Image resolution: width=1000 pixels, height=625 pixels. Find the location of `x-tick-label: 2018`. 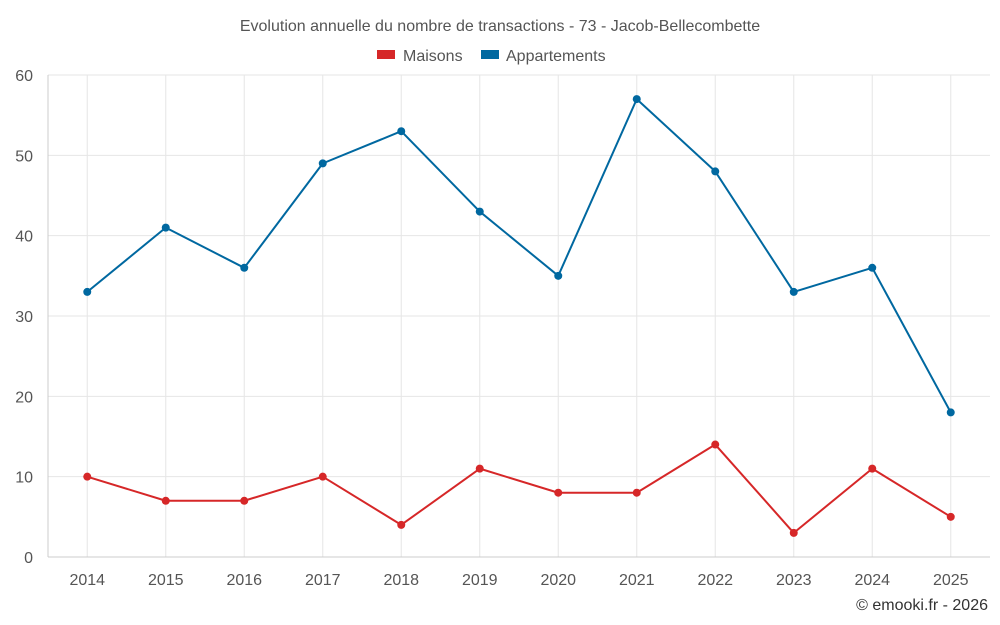

x-tick-label: 2018 is located at coordinates (401, 580).